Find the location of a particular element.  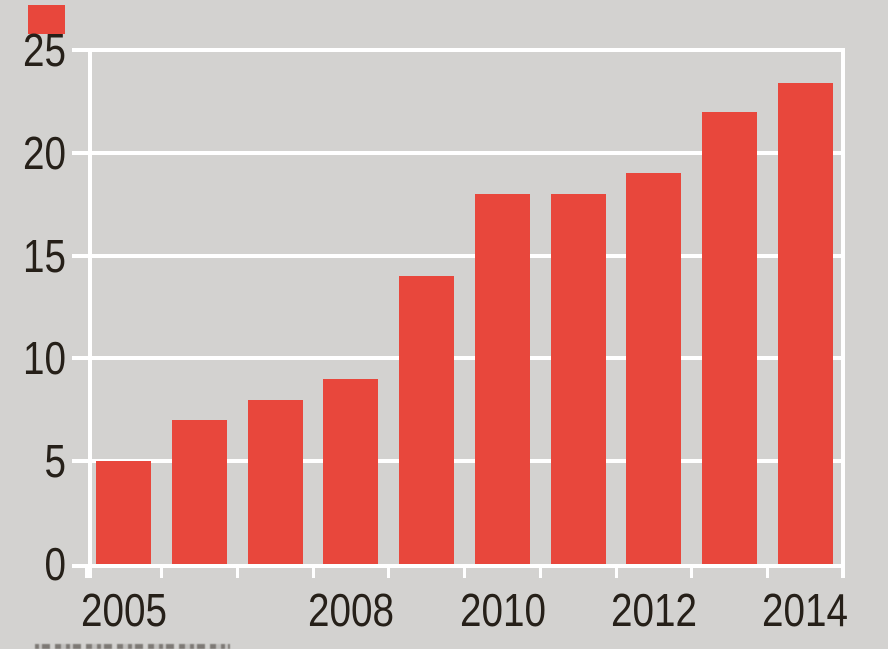

y-tick-label-20: 20 is located at coordinates (44, 152).